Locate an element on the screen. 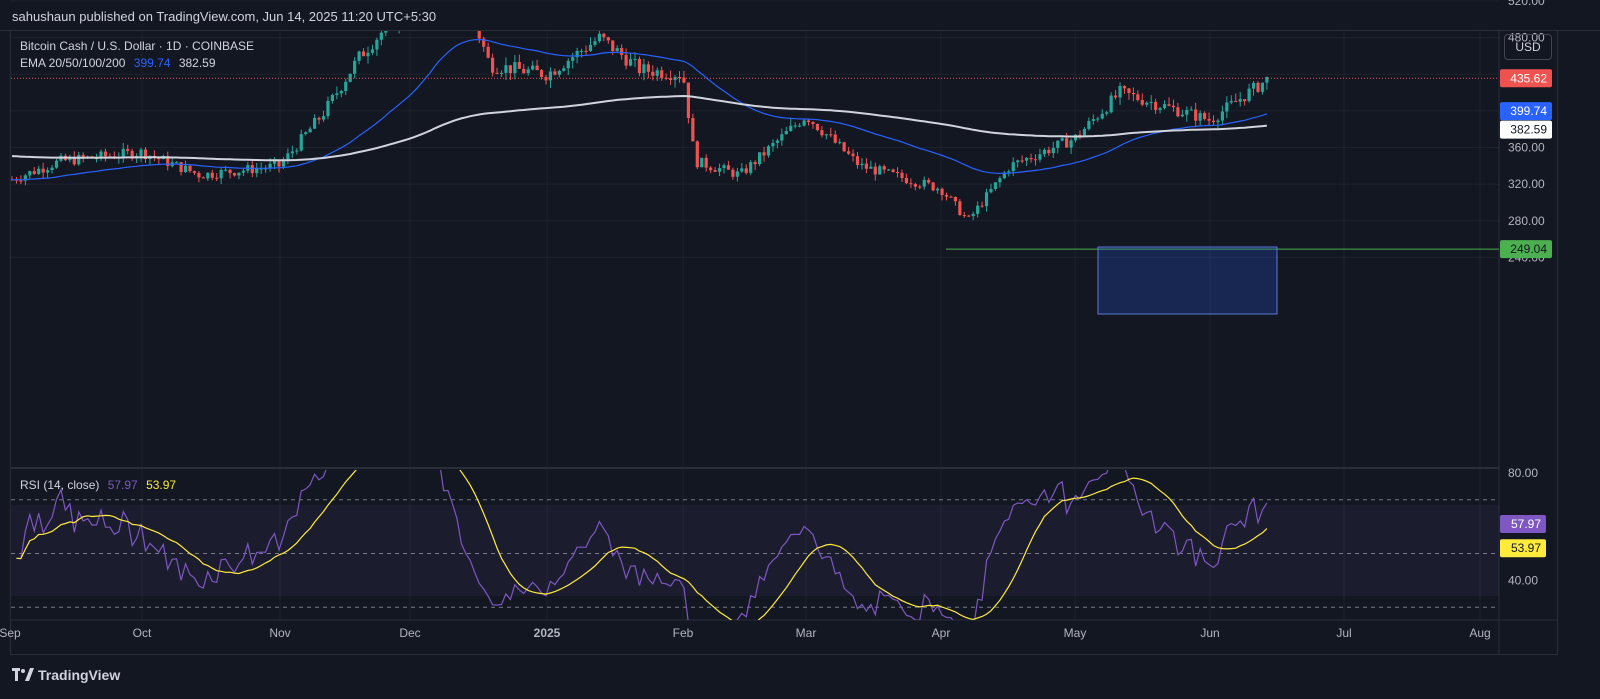 The width and height of the screenshot is (1600, 699). x-tick-label: 2025 is located at coordinates (547, 633).